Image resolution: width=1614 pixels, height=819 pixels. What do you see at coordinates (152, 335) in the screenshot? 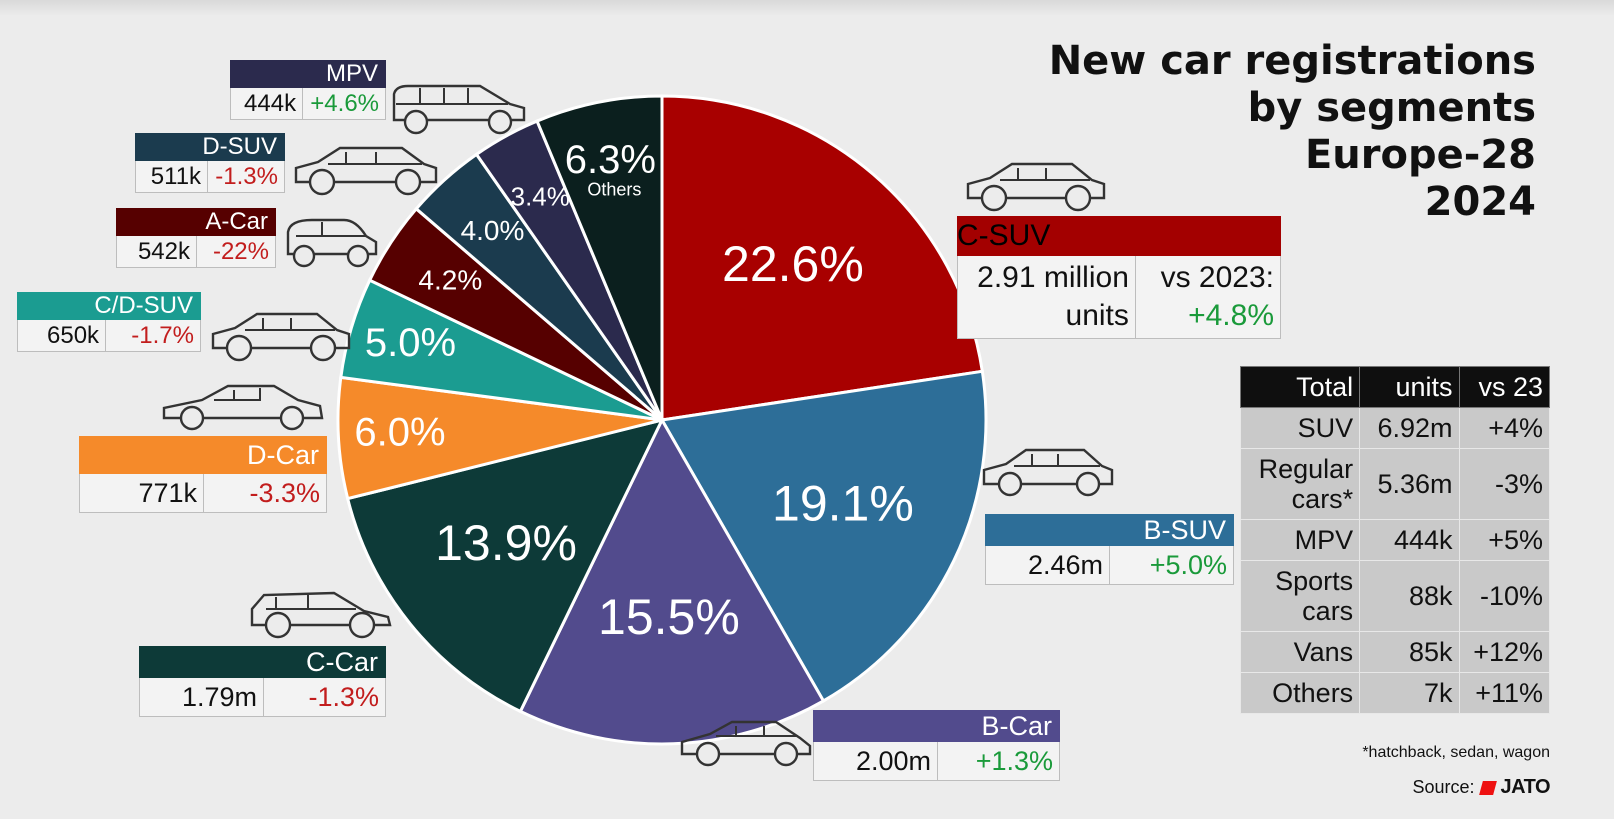
I see `card-cd-suv-change: -1.7%` at bounding box center [152, 335].